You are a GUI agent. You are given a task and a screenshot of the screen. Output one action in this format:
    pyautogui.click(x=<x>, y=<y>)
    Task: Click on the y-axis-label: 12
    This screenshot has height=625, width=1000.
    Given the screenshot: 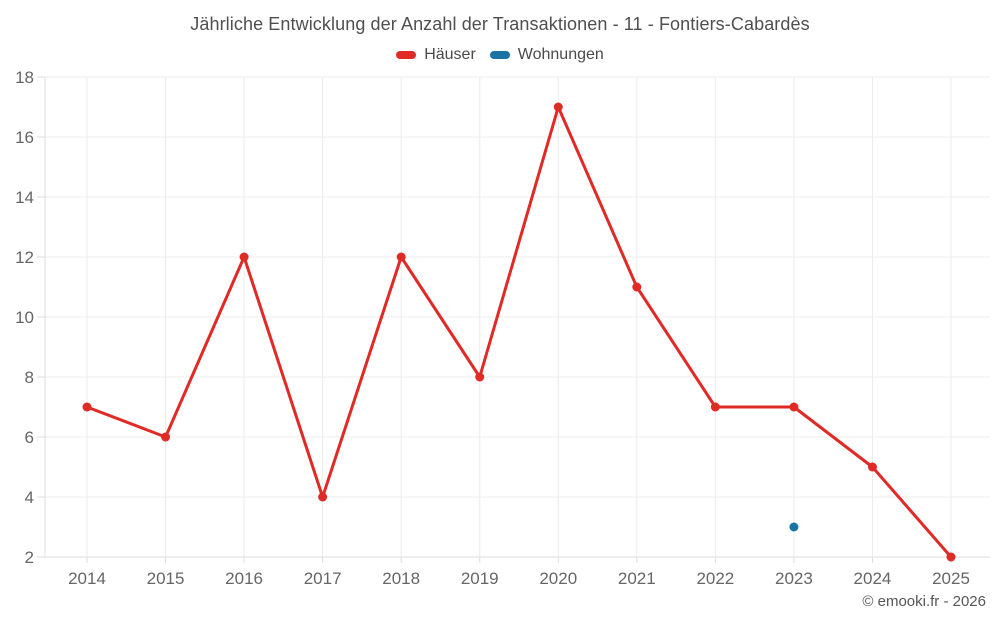 What is the action you would take?
    pyautogui.click(x=24, y=257)
    